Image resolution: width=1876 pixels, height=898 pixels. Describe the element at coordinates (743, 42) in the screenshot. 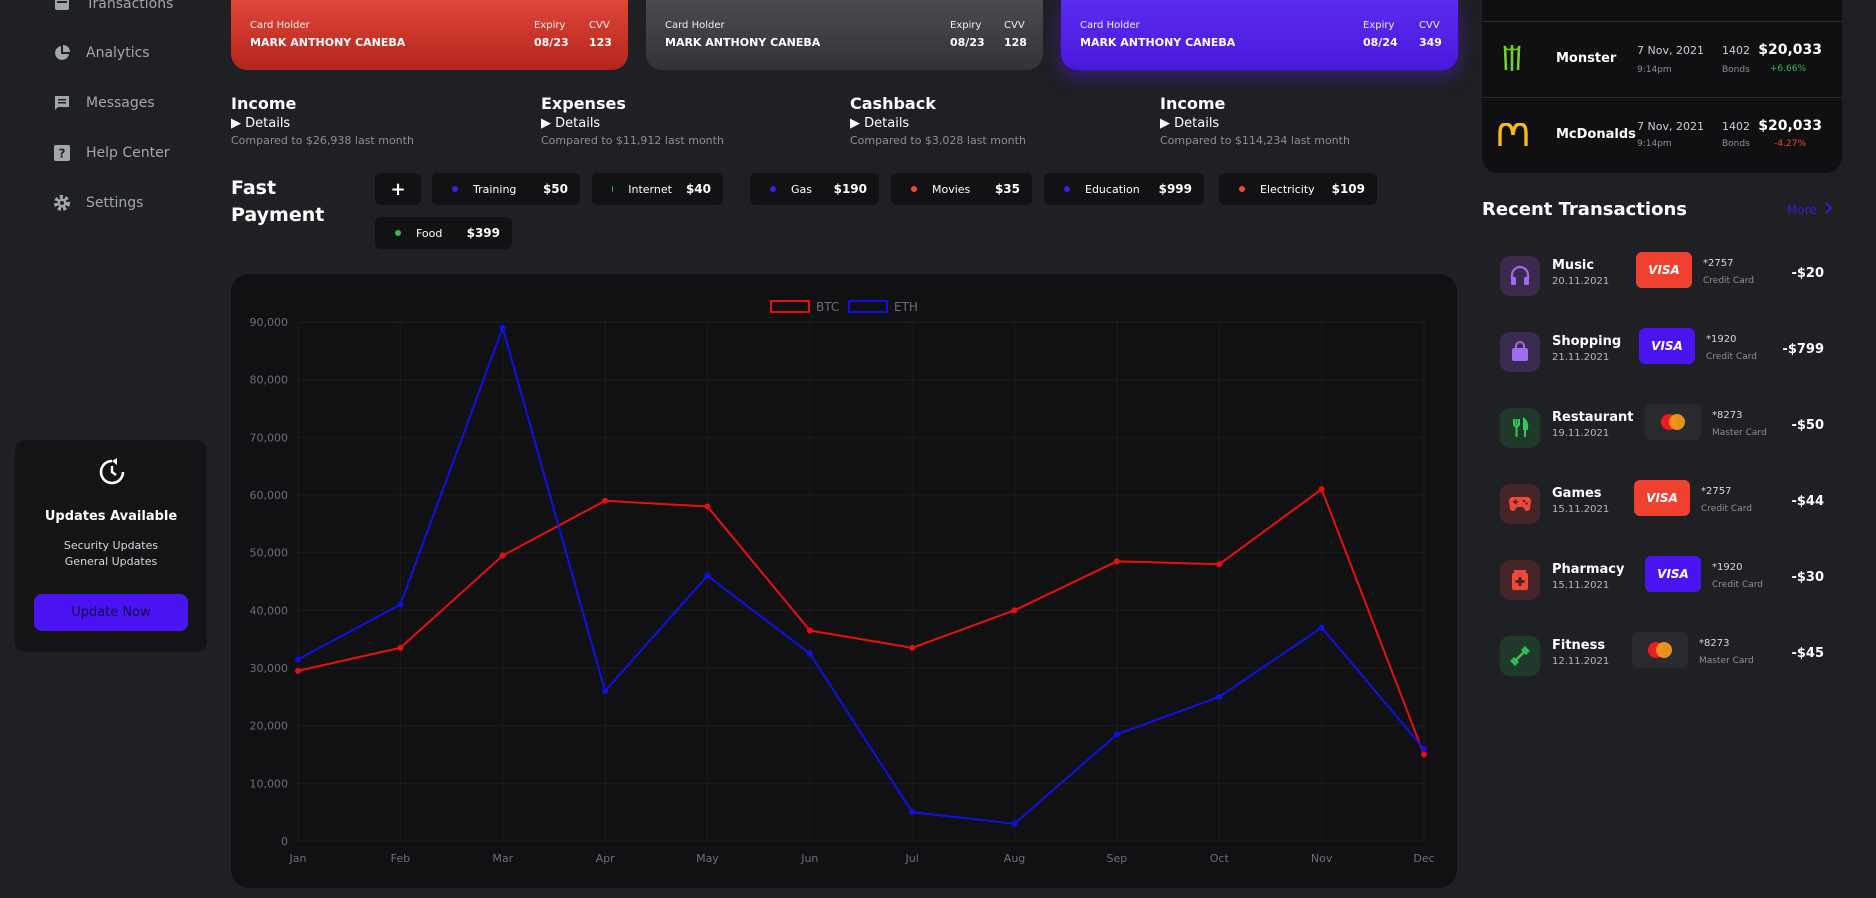

I see `card-holder-name: MARK ANTHONY CANEBA` at that location.